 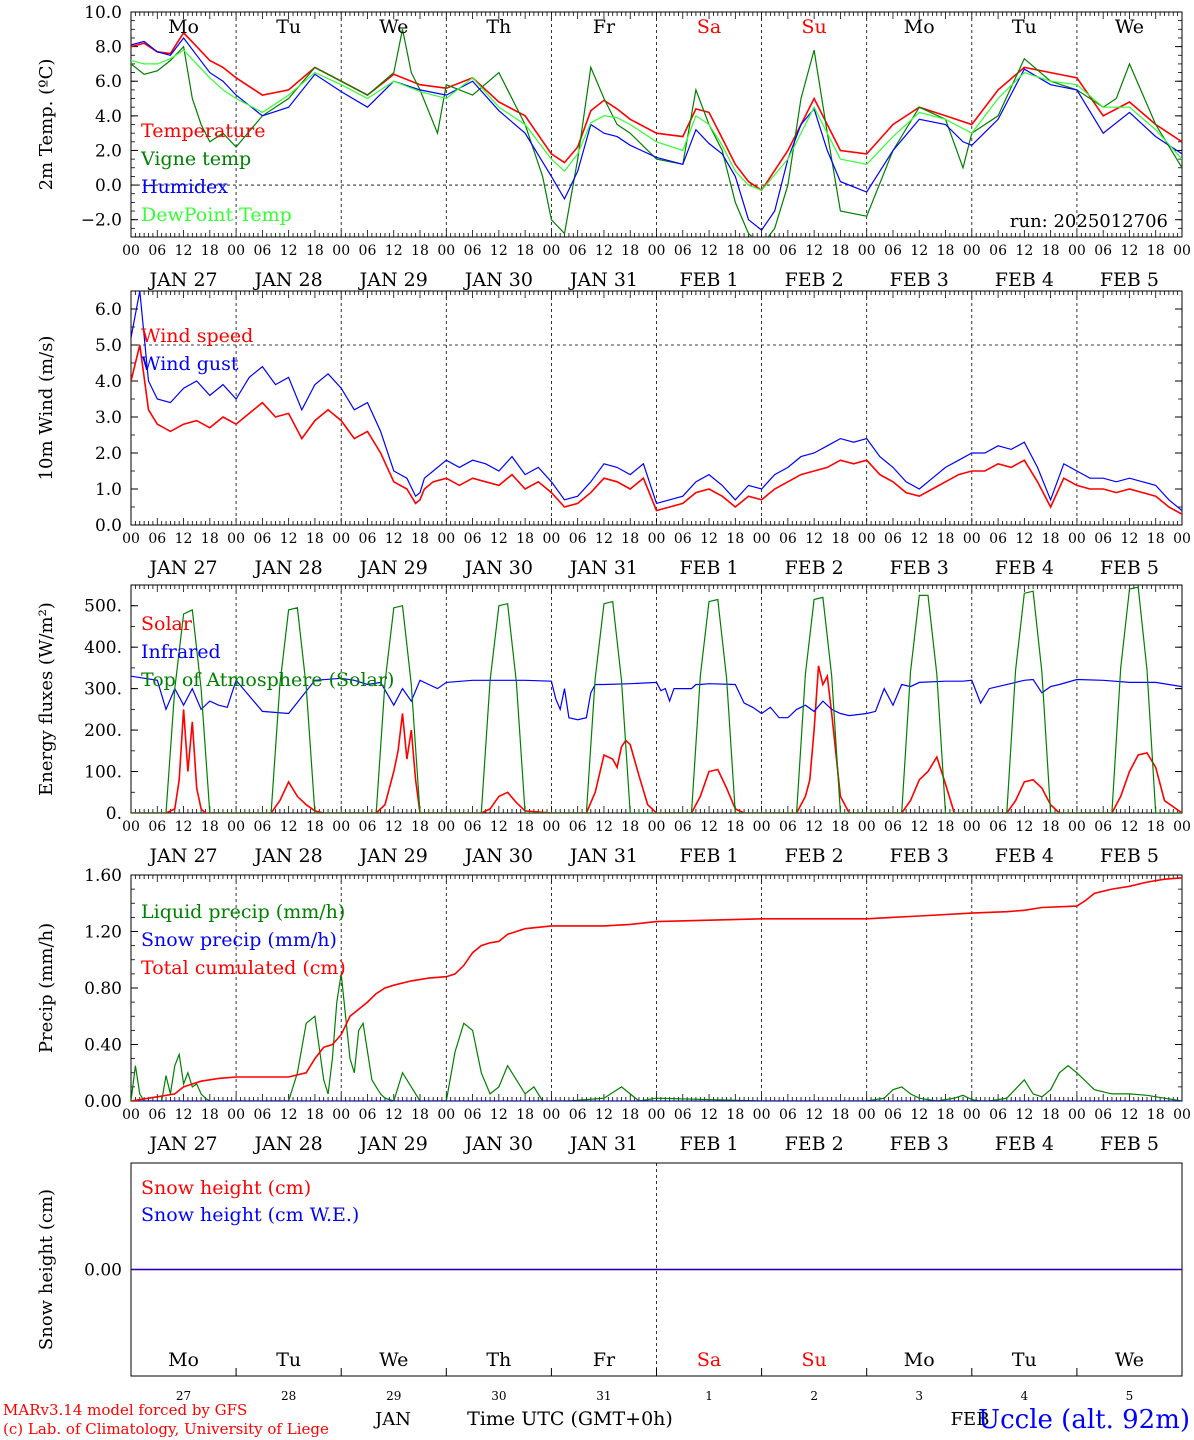 I want to click on y-tick-label: −2.0, so click(x=101, y=221).